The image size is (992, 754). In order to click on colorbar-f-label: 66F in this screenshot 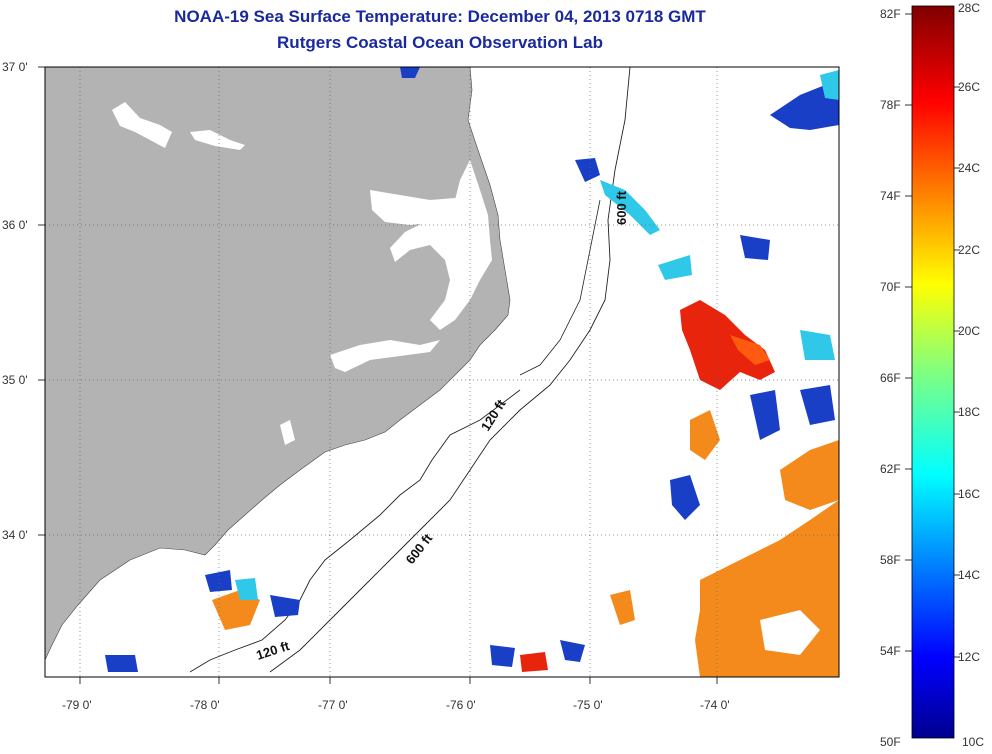, I will do `click(890, 378)`.